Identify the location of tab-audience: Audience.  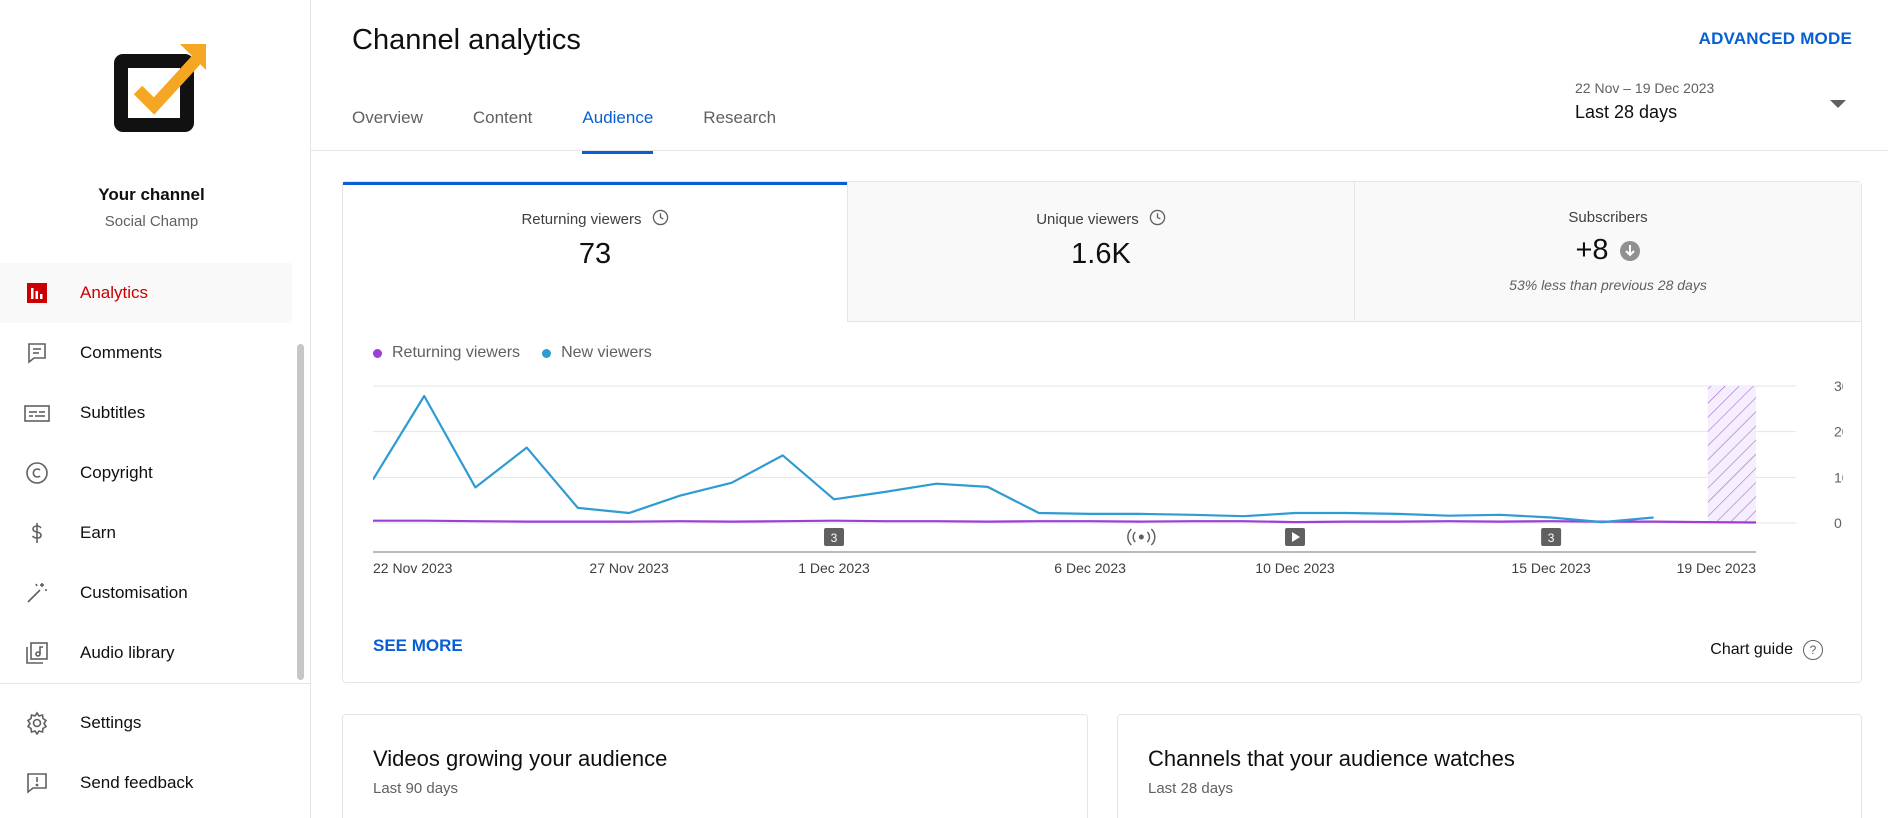
(617, 131).